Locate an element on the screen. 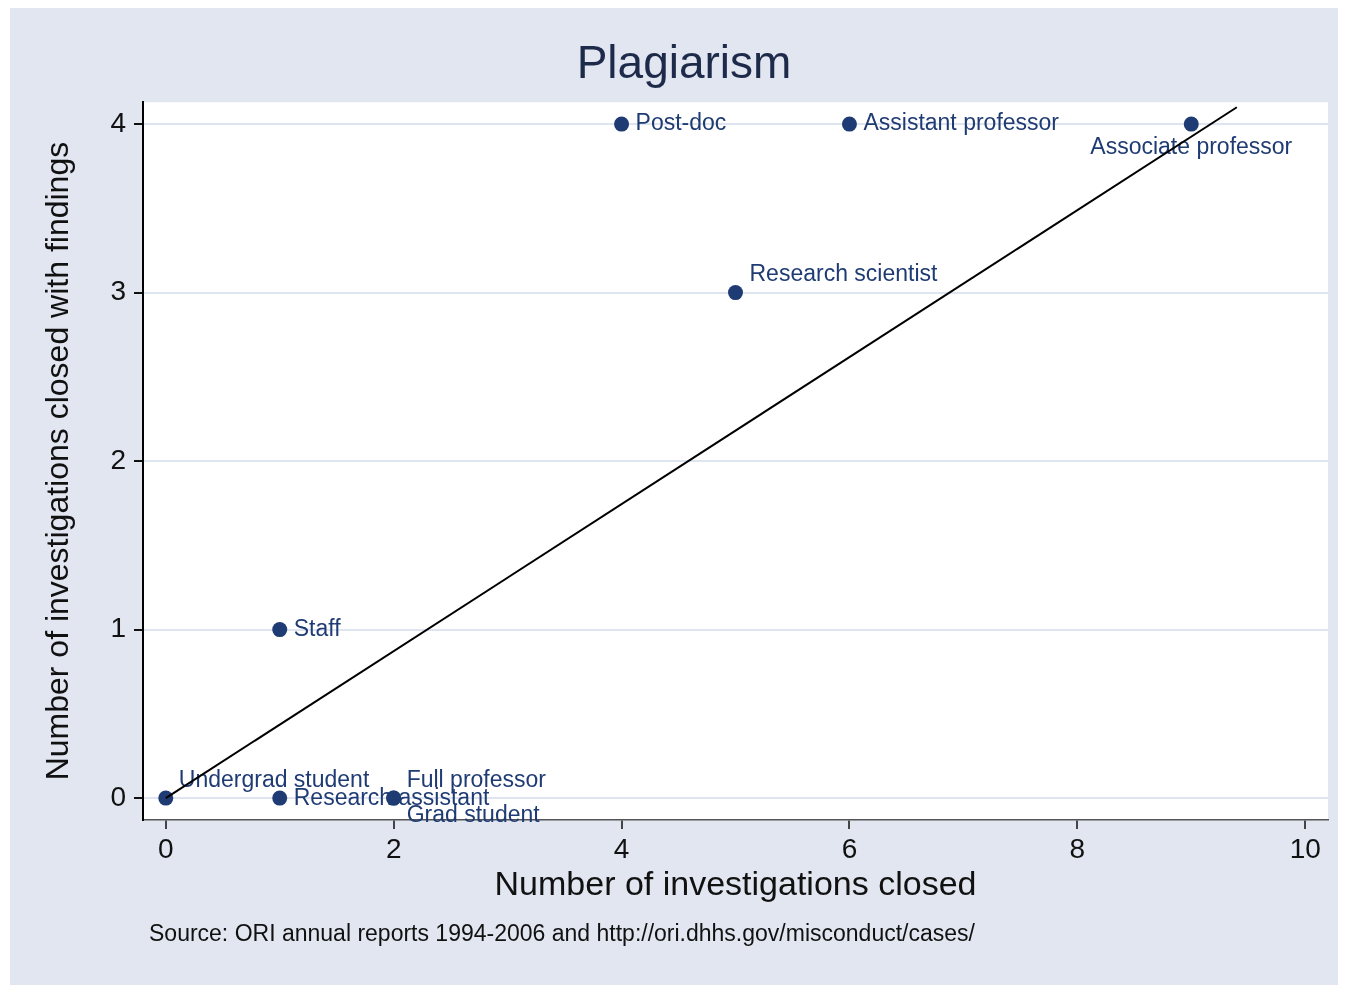 This screenshot has height=988, width=1346. x-tick-label: 0 is located at coordinates (166, 848).